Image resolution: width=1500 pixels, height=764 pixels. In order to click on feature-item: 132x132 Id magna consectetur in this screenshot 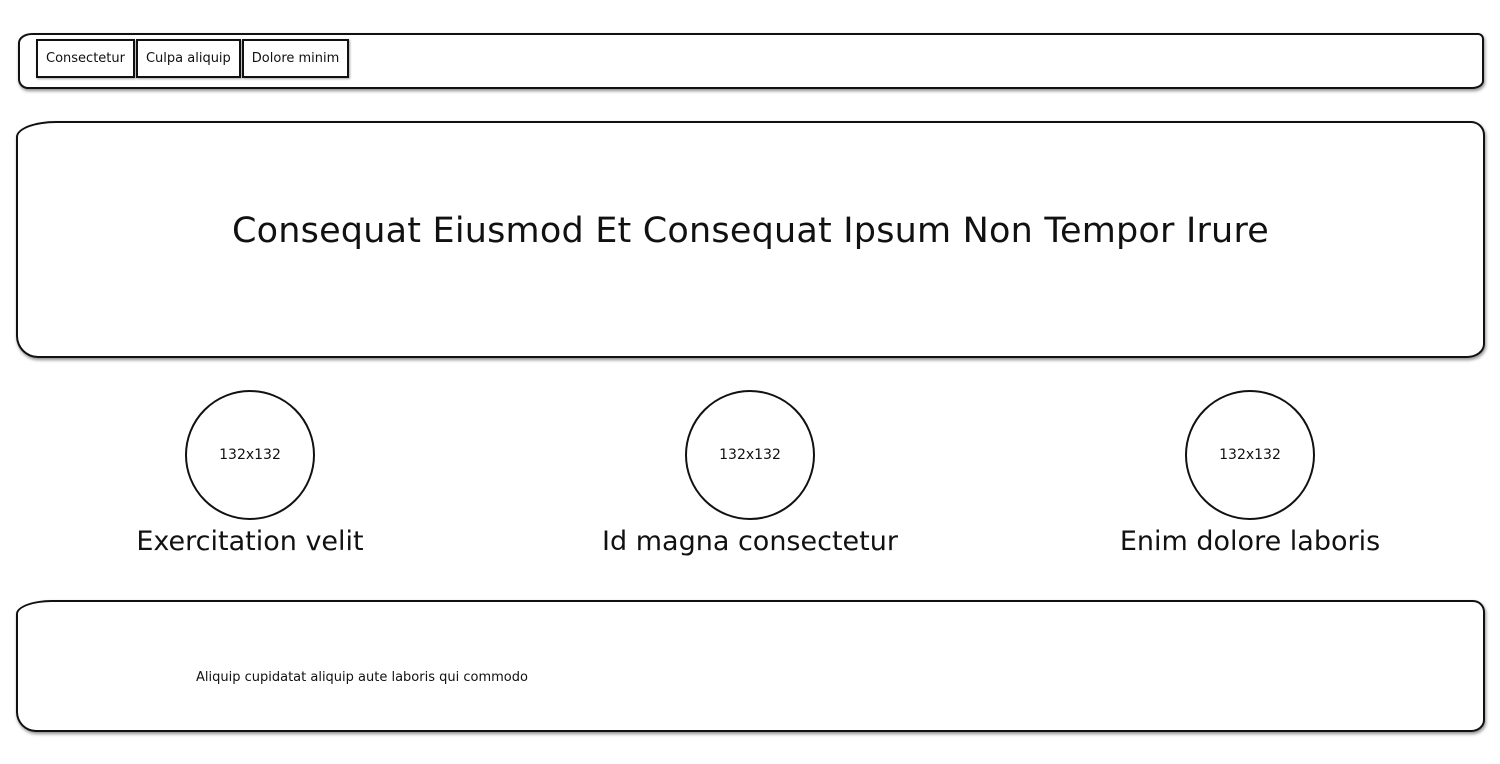, I will do `click(750, 474)`.